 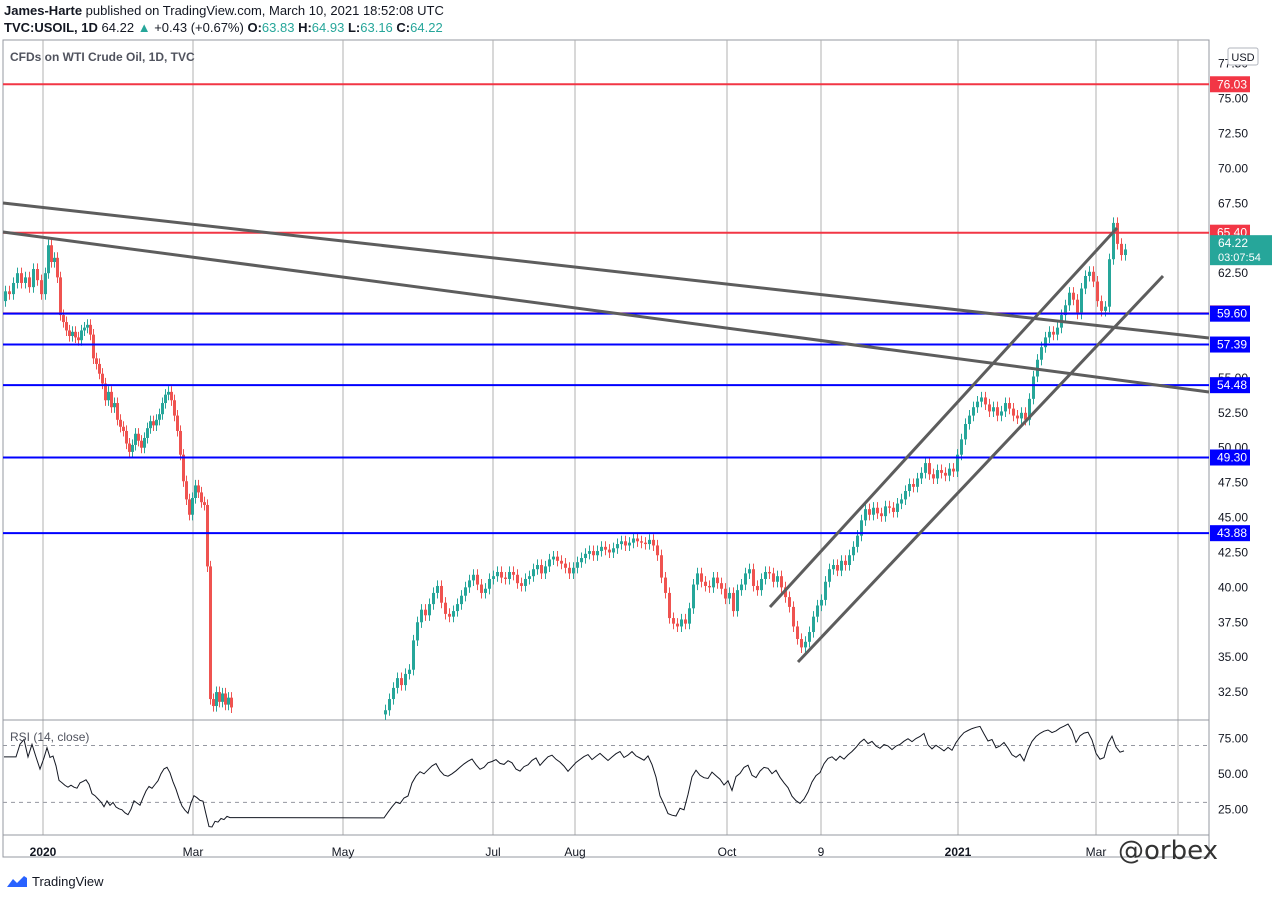 What do you see at coordinates (1243, 56) in the screenshot?
I see `currency-badge: USD` at bounding box center [1243, 56].